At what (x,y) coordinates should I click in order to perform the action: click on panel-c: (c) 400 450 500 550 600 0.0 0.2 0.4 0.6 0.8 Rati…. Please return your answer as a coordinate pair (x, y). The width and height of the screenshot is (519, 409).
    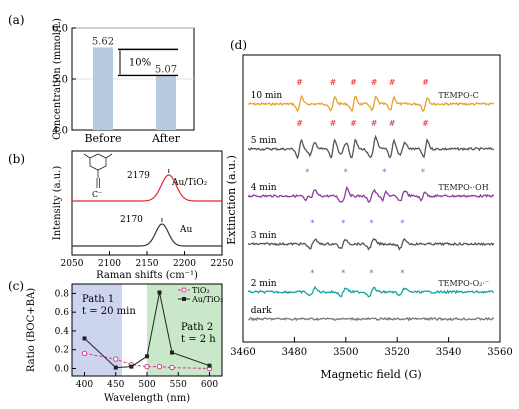
    Looking at the image, I should click on (115, 341).